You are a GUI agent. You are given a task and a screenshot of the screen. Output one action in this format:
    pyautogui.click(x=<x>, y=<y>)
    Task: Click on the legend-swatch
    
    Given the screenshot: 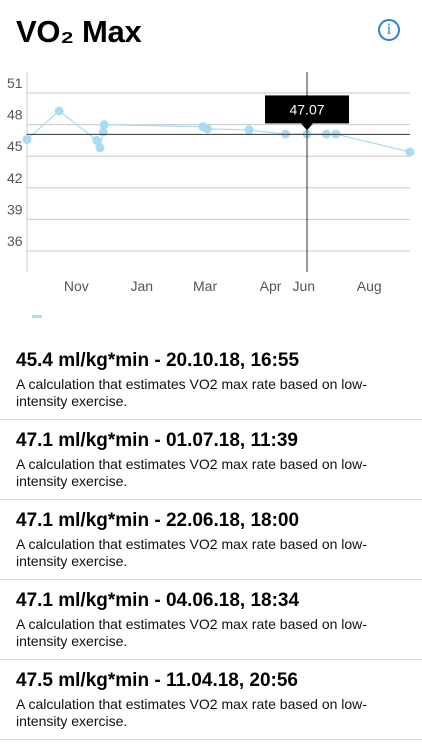 What is the action you would take?
    pyautogui.click(x=37, y=316)
    